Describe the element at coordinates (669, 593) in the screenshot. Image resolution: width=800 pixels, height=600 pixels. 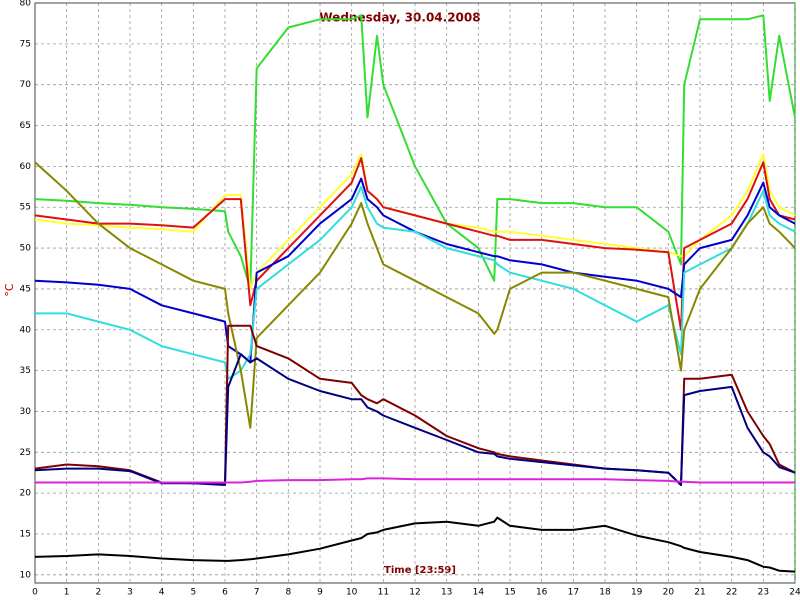
I see `x-tick-label: 20` at that location.